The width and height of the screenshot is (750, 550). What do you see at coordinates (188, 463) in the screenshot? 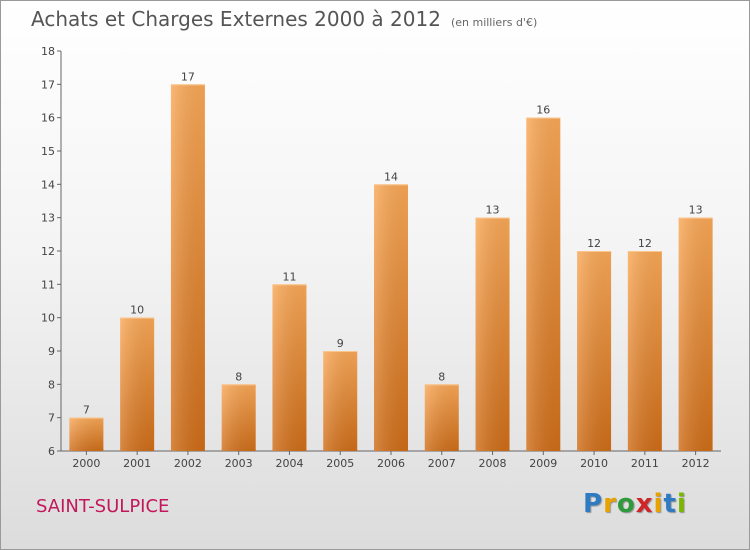
I see `x-tick-label: 2002` at bounding box center [188, 463].